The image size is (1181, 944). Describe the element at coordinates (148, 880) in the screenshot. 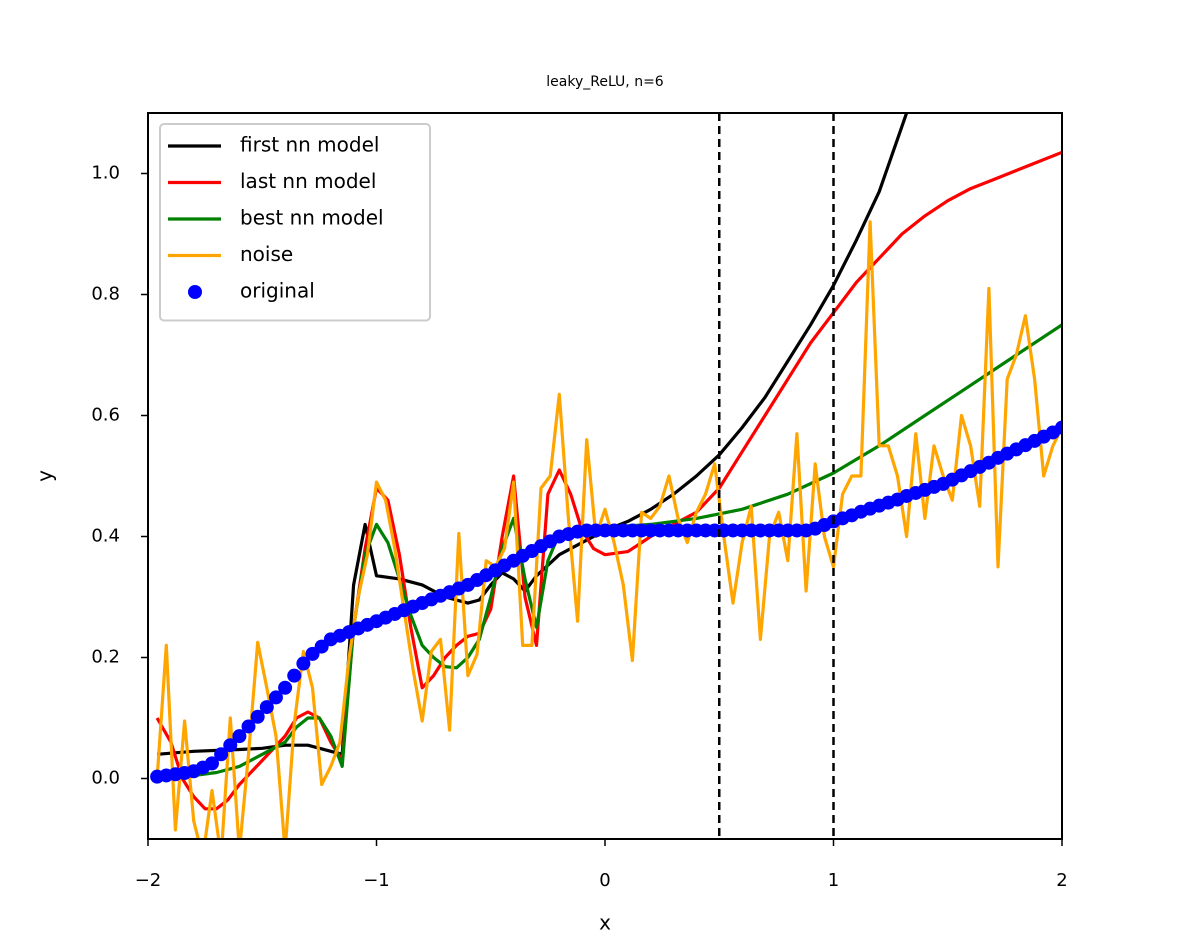

I see `x-tick-label: −2` at that location.